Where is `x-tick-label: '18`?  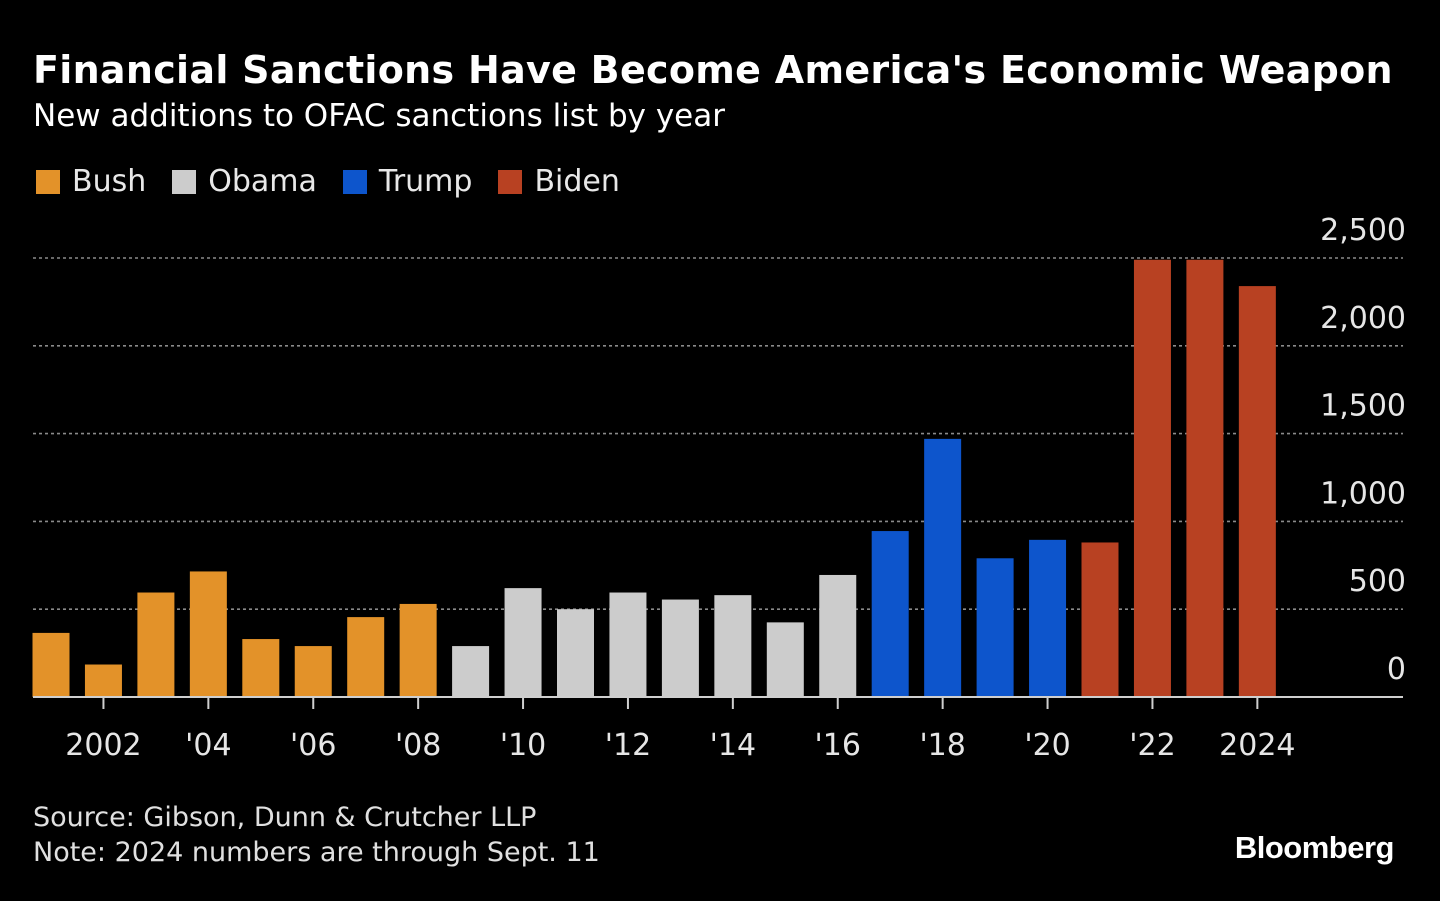 x-tick-label: '18 is located at coordinates (942, 745).